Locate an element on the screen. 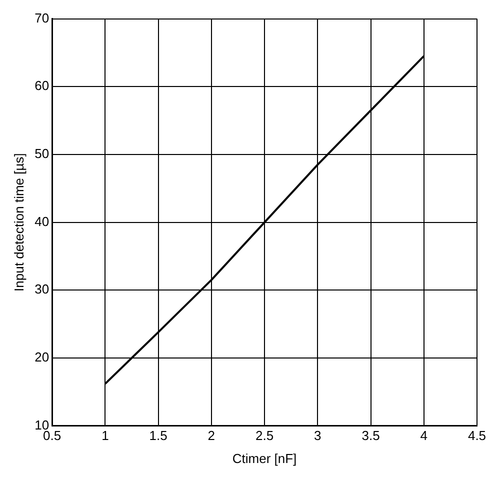  x-tick-label: 4 is located at coordinates (424, 436).